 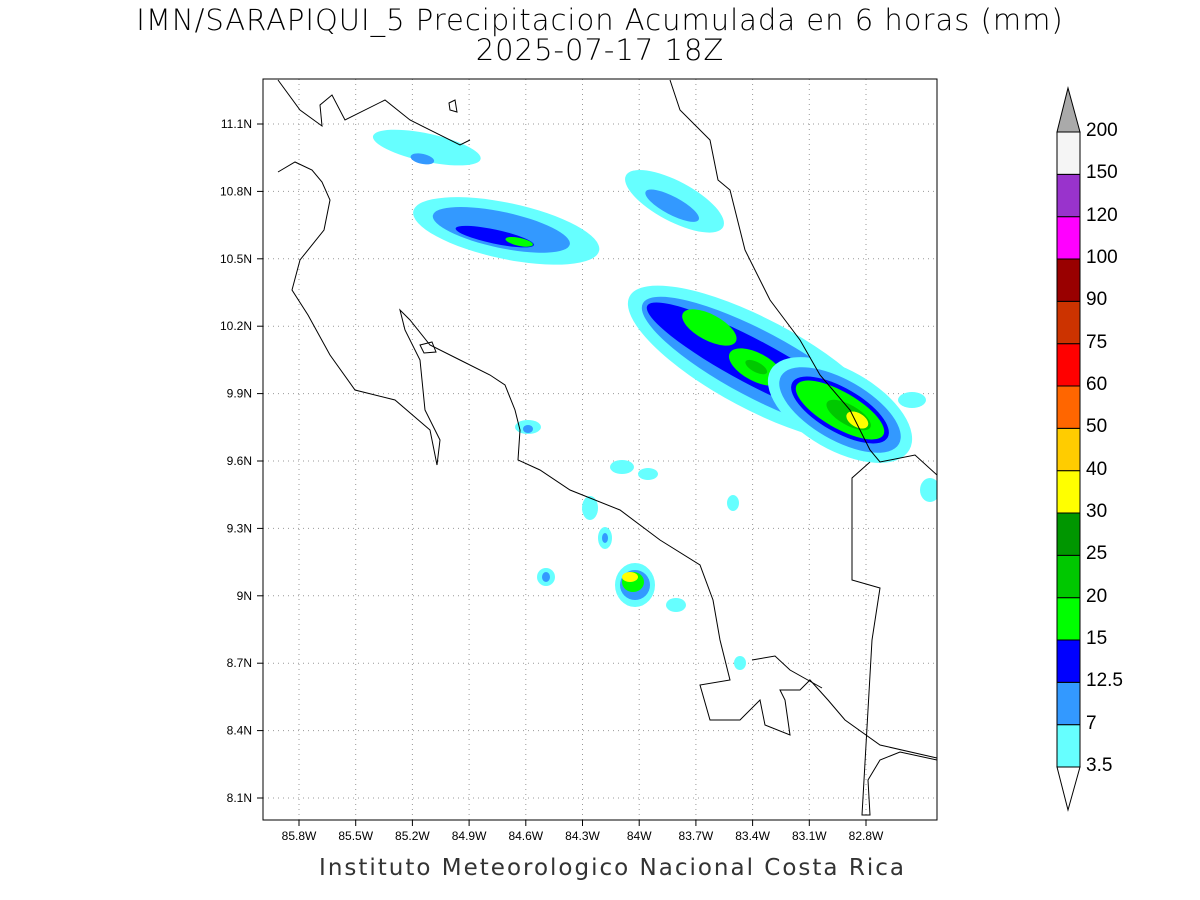 I want to click on lon-tick-label: 85.5W, so click(x=355, y=836).